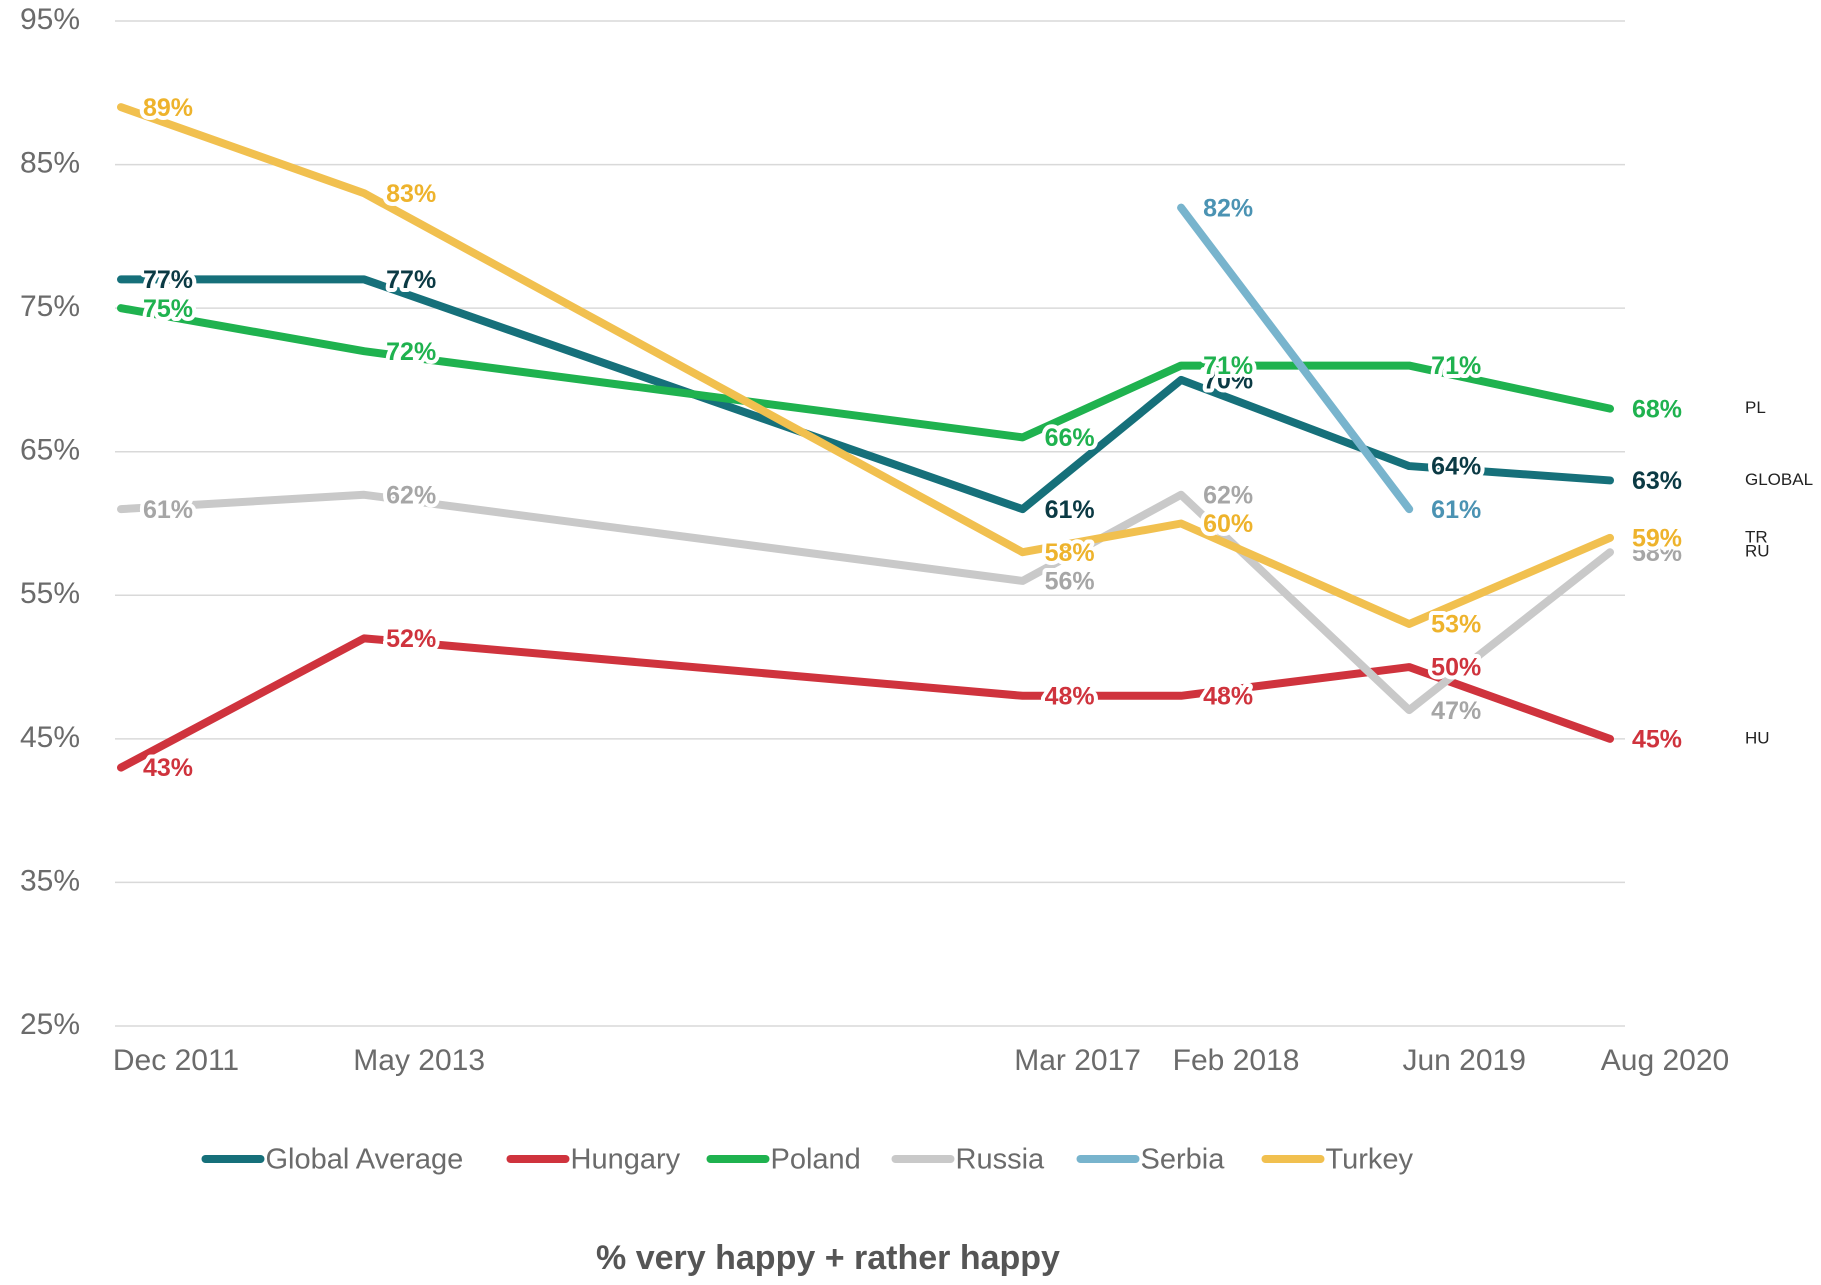  I want to click on x-tick-label: Mar 2017, so click(1077, 1060).